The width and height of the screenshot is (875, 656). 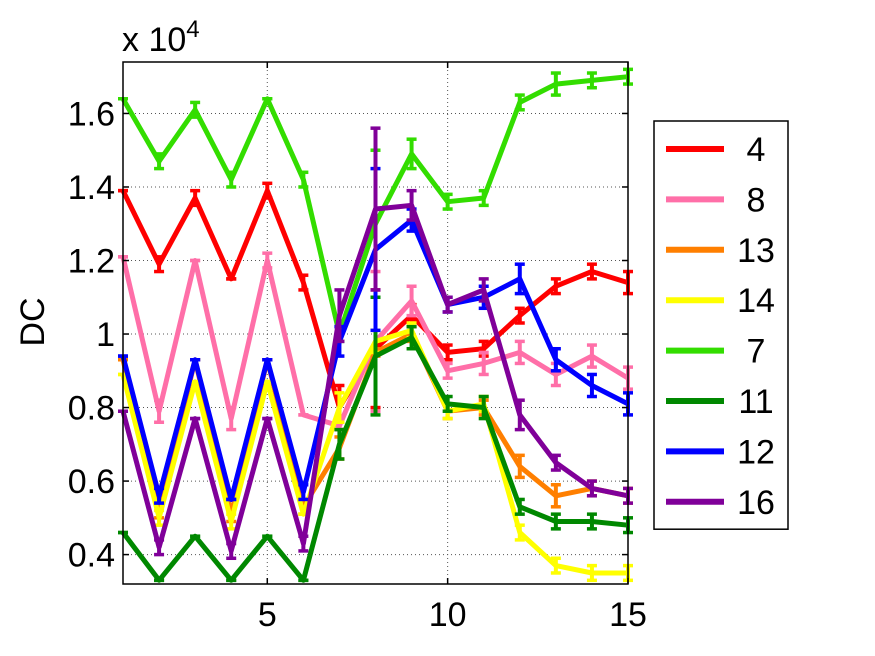 What do you see at coordinates (756, 503) in the screenshot?
I see `legend-label: 16` at bounding box center [756, 503].